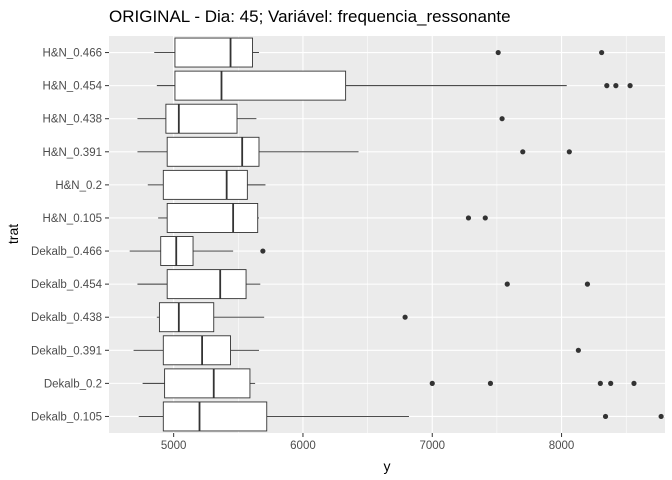 The width and height of the screenshot is (672, 480). What do you see at coordinates (368, 442) in the screenshot?
I see `x-axis-ticks: 5000 6000 7000 8000` at bounding box center [368, 442].